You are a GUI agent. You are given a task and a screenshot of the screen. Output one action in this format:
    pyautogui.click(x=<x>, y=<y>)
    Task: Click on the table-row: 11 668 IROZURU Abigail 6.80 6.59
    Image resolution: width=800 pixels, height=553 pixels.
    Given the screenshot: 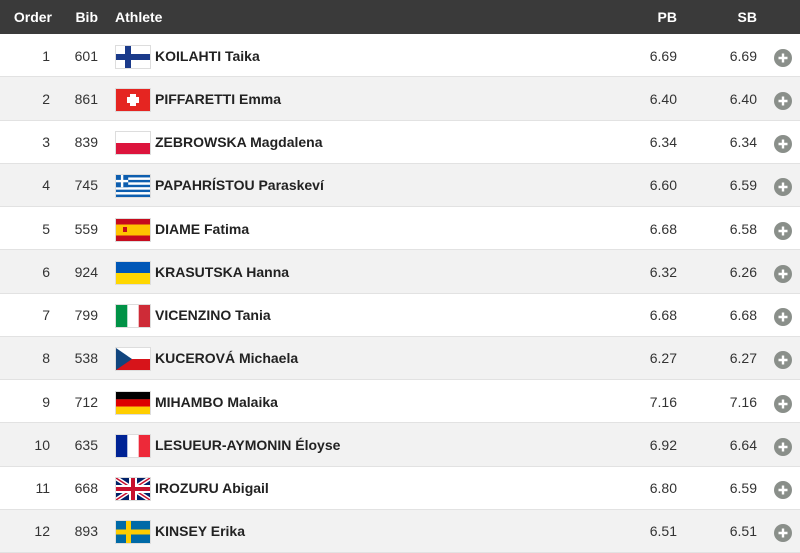 What is the action you would take?
    pyautogui.click(x=400, y=488)
    